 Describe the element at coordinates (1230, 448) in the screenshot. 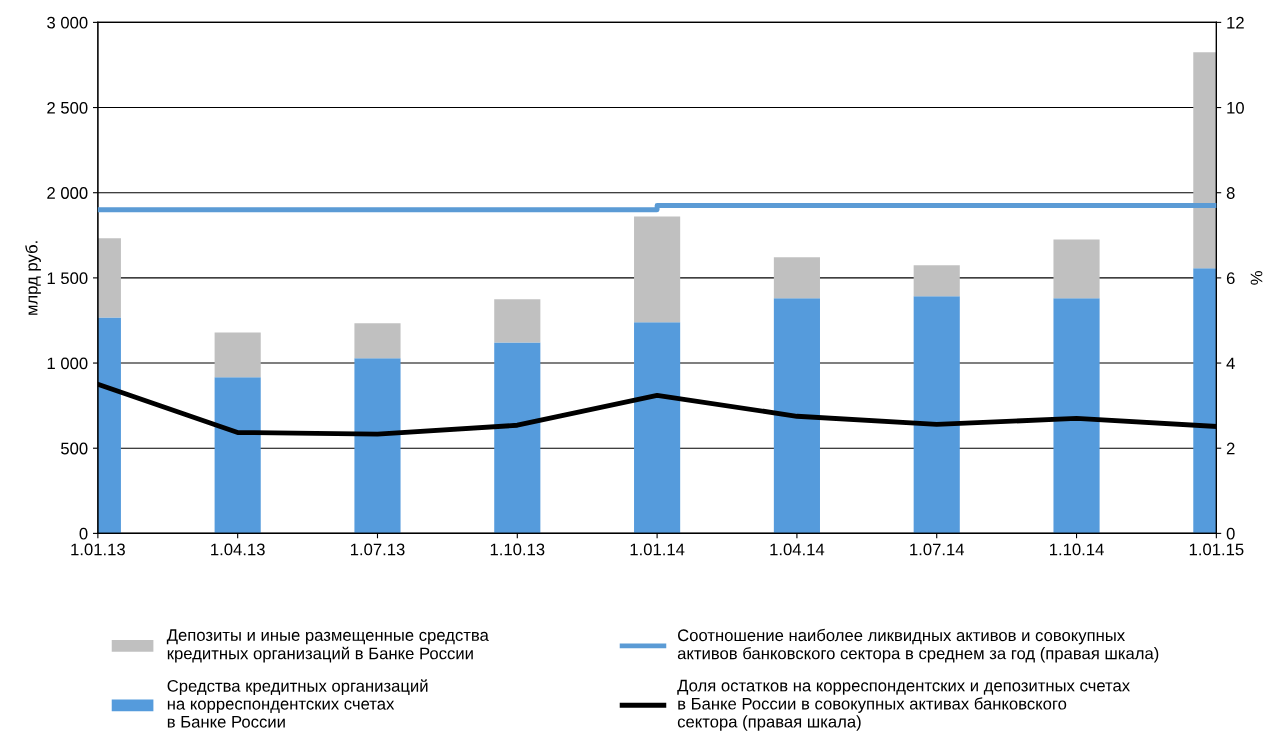

I see `y2-tick-label: 2` at that location.